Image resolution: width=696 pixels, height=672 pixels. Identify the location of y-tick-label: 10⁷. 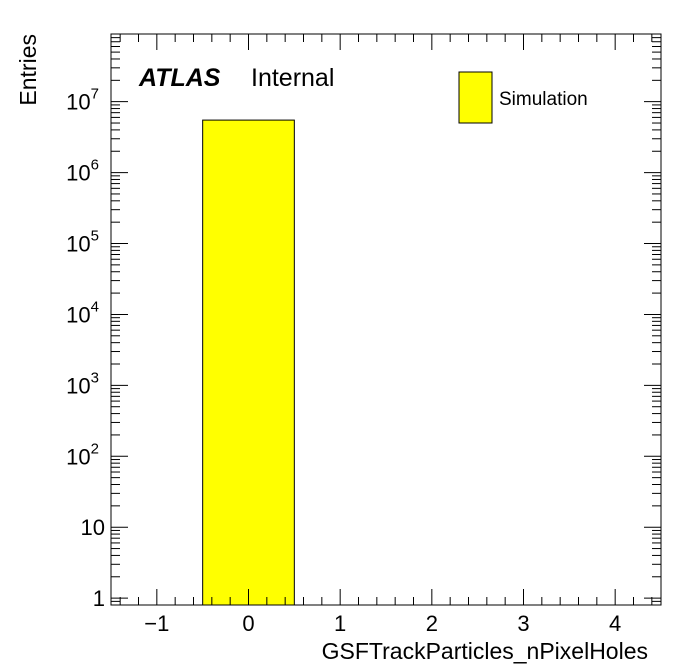
(82, 100).